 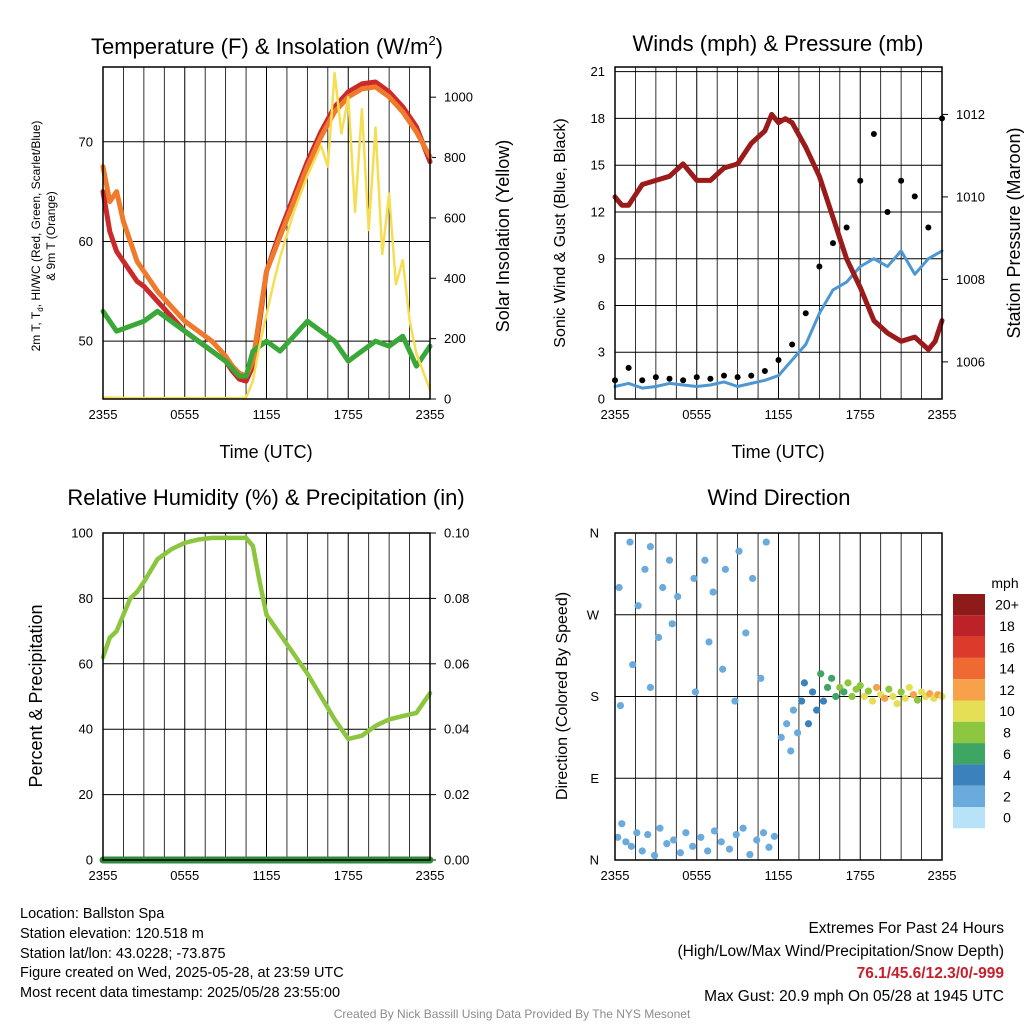 I want to click on temperature-ytick-label-right: 600, so click(x=455, y=217).